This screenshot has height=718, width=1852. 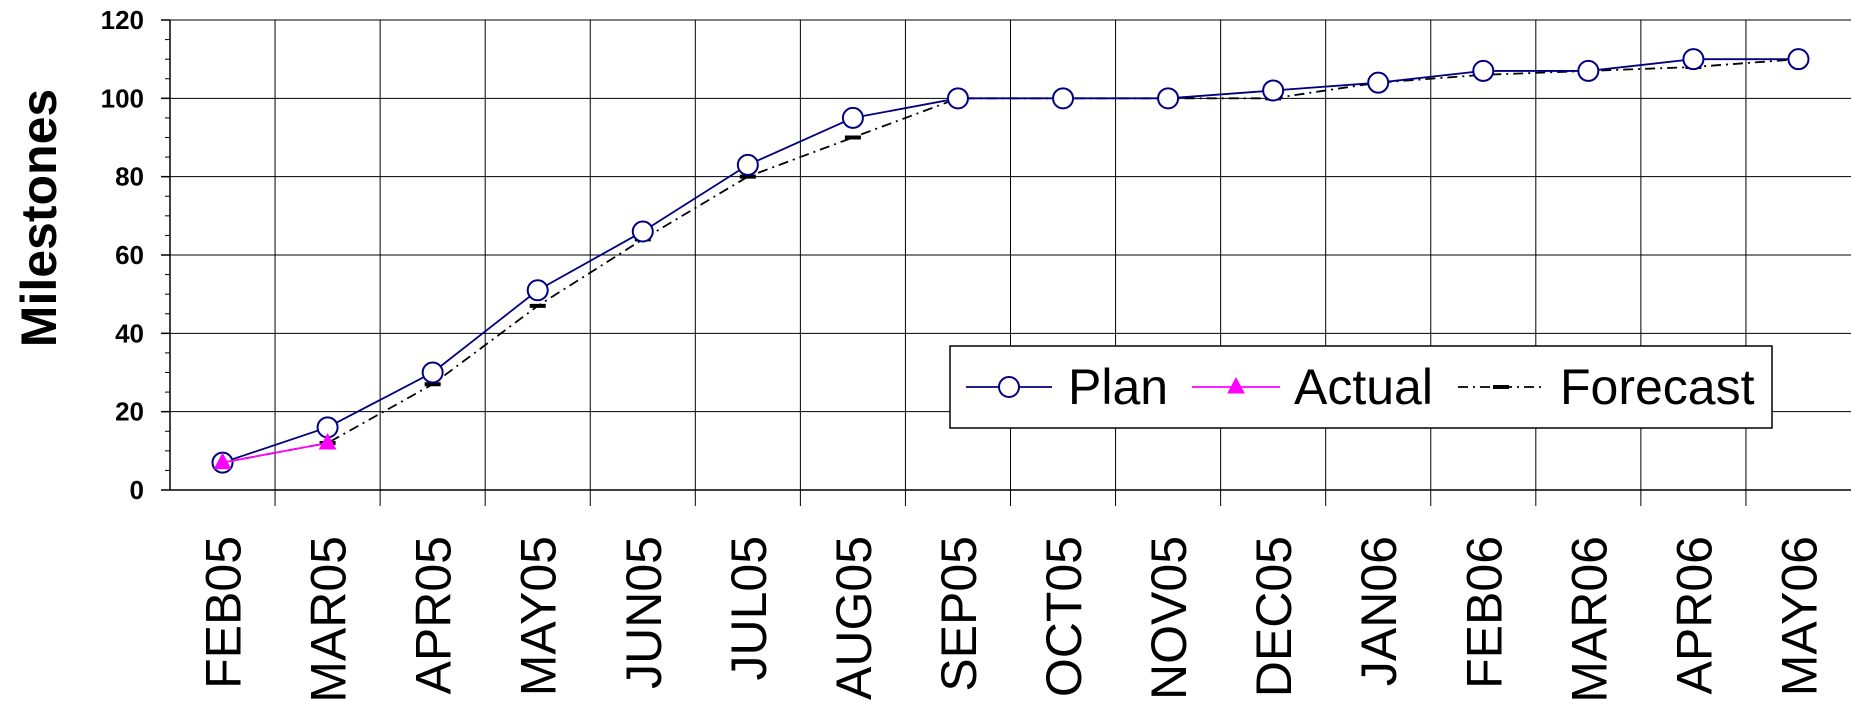 I want to click on x-tick-label: APR05, so click(x=434, y=615).